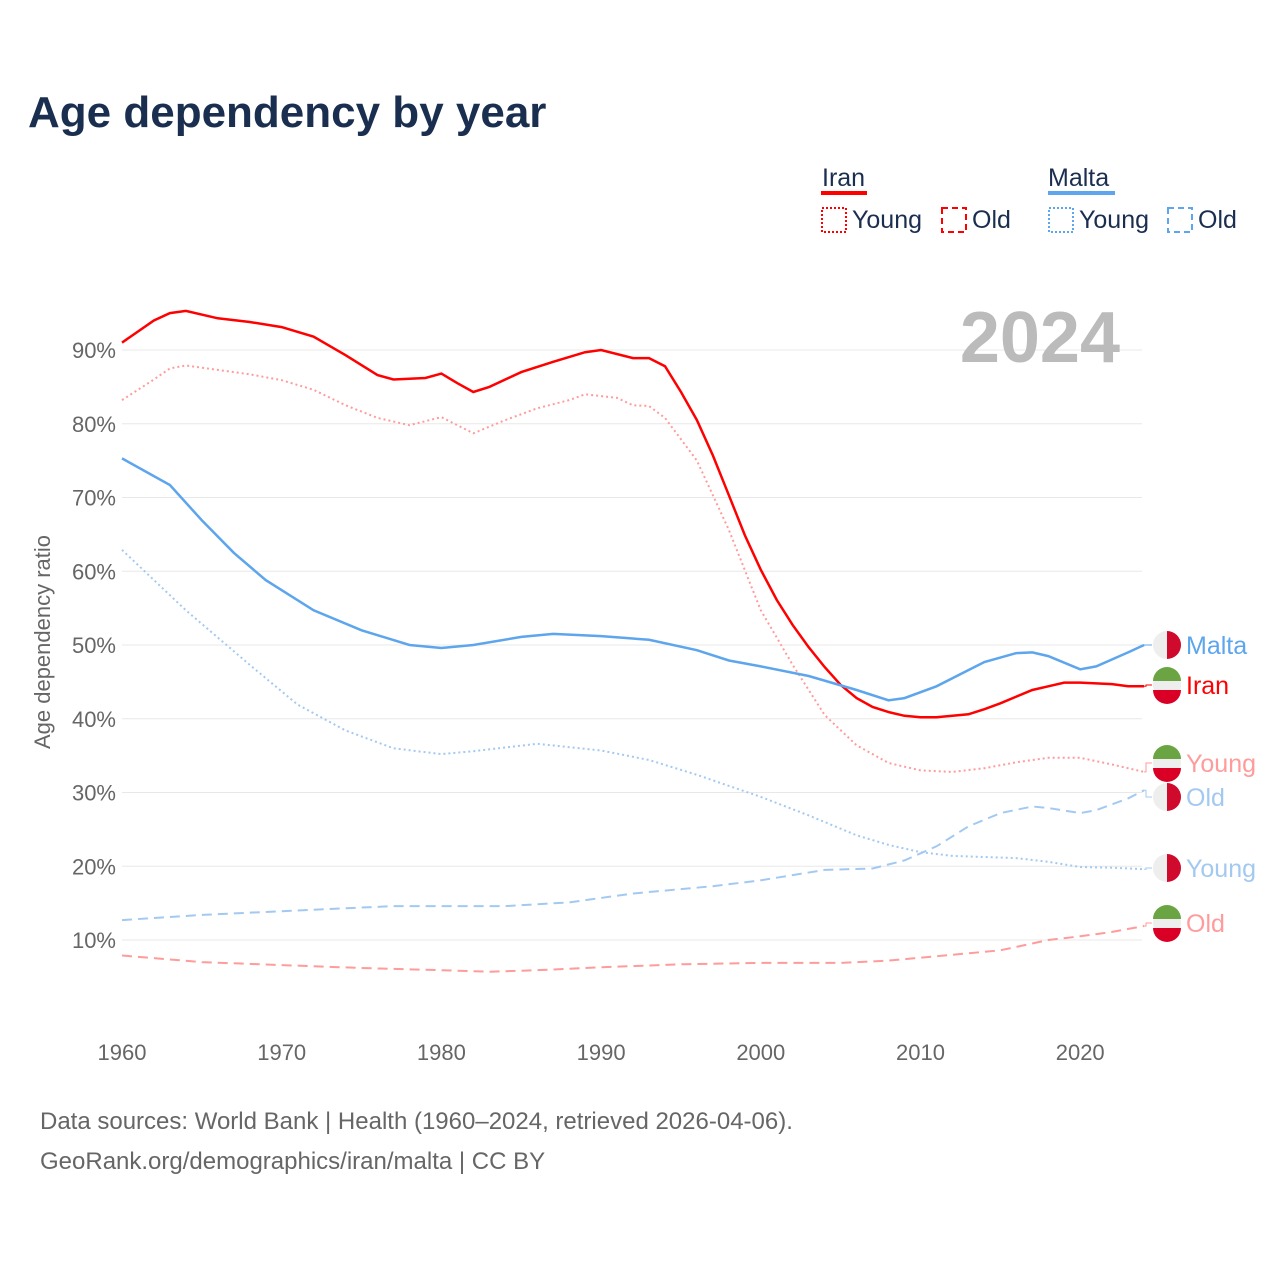  Describe the element at coordinates (920, 1052) in the screenshot. I see `x-tick-label: 2010` at that location.